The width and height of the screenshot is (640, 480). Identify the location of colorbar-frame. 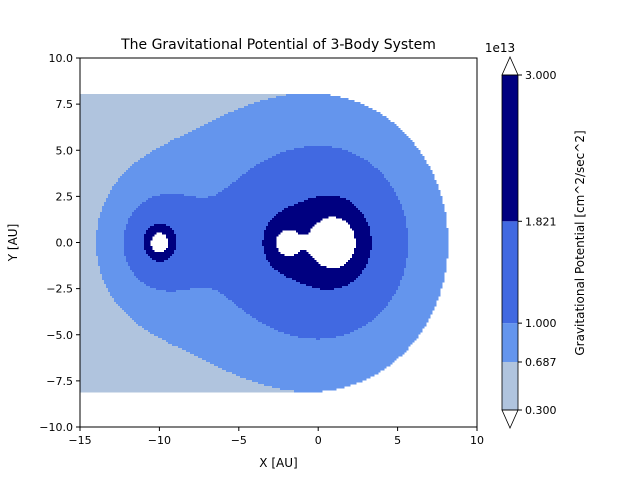
(510, 242).